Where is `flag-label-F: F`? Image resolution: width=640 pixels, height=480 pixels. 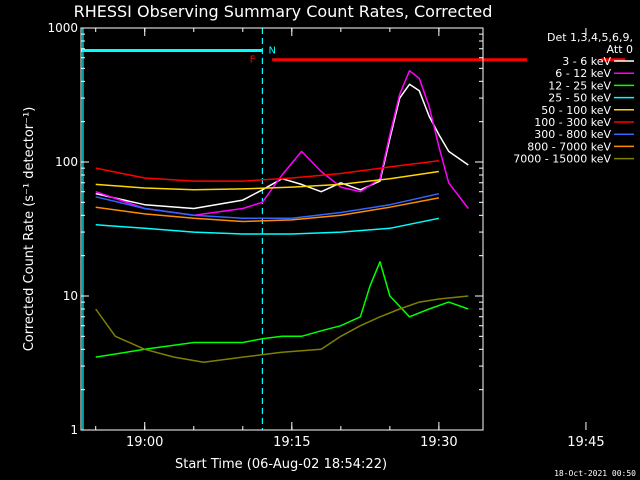 flag-label-F: F is located at coordinates (253, 60).